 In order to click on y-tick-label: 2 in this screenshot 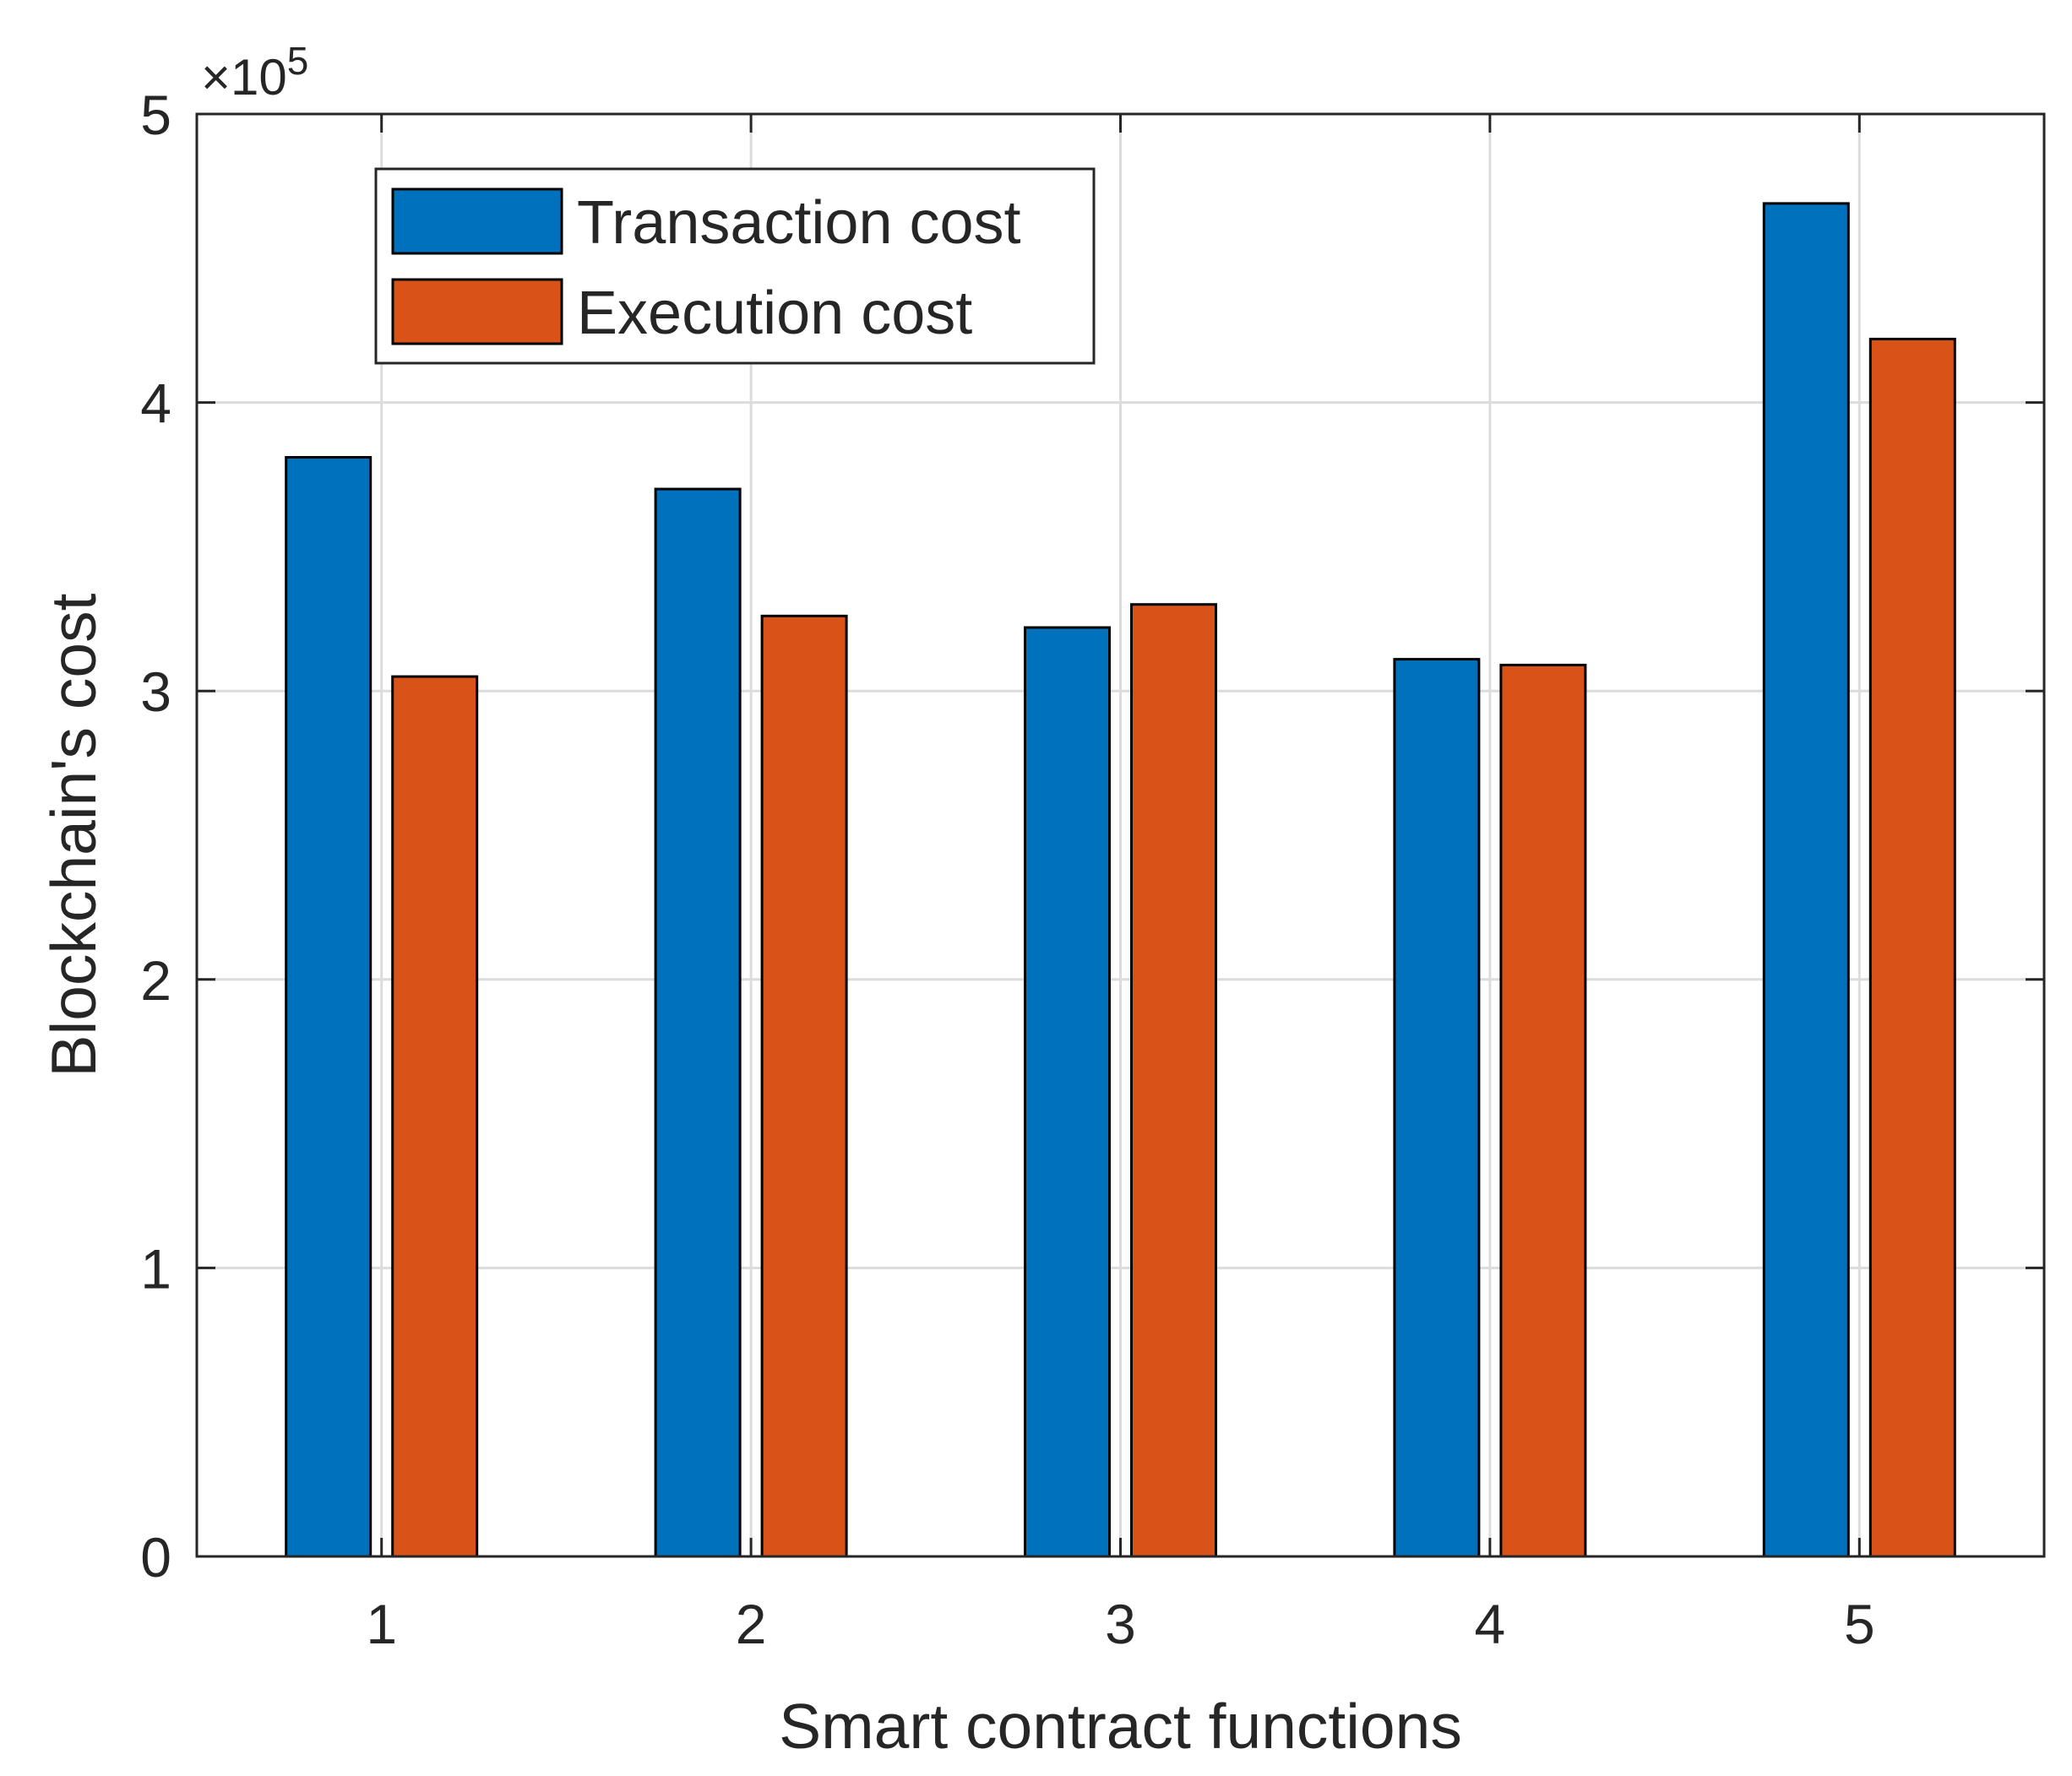, I will do `click(155, 980)`.